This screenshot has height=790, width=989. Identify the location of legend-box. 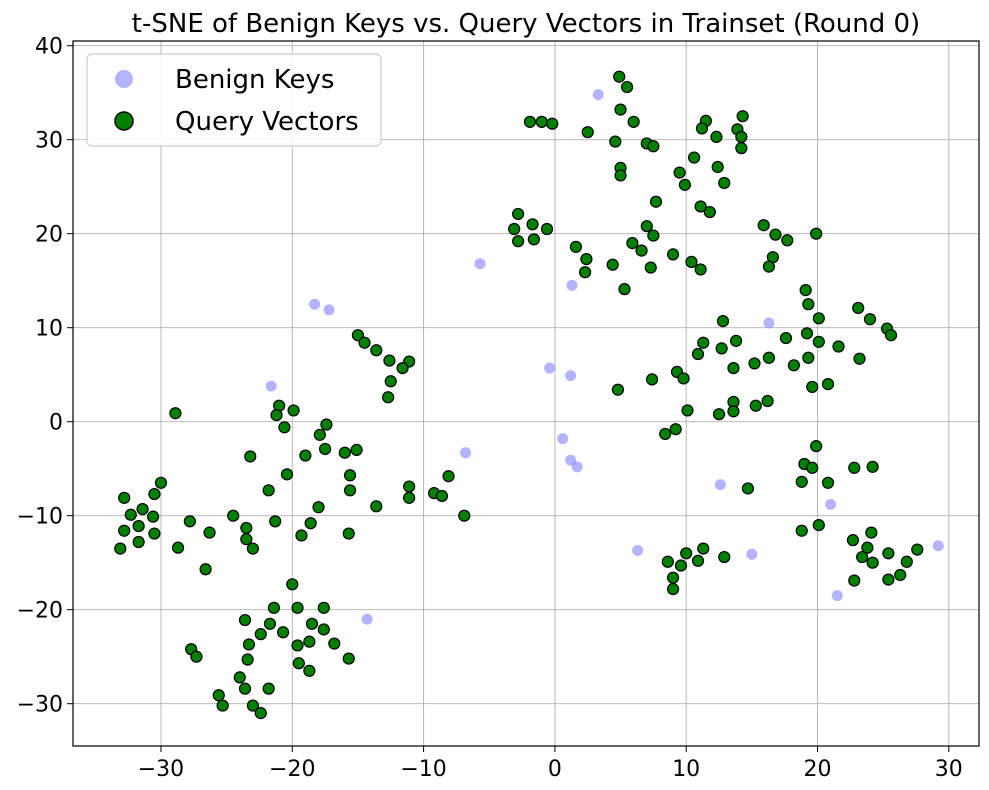
(234, 100).